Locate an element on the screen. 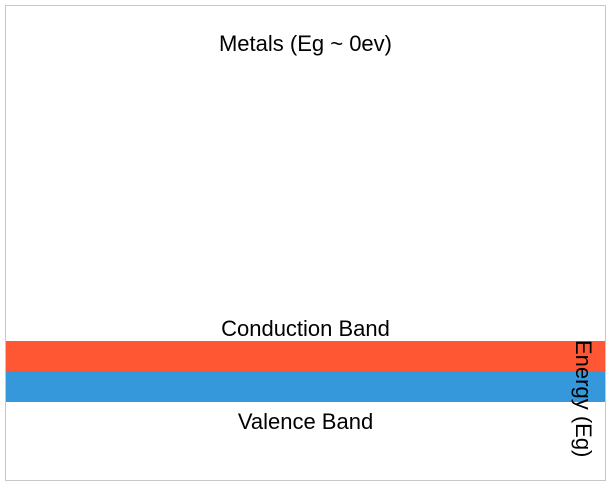 This screenshot has width=612, height=487. energy-axis-label: Energy (Eg) is located at coordinates (583, 399).